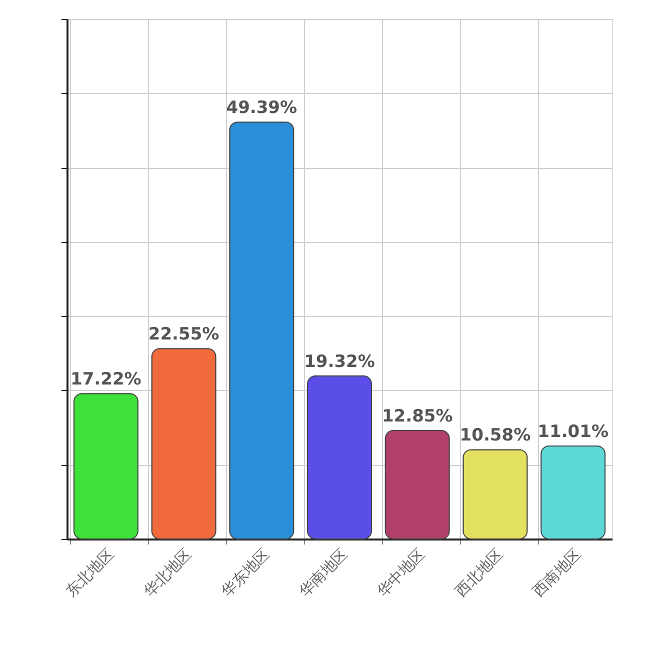  Describe the element at coordinates (262, 108) in the screenshot. I see `data-label: 49.39%` at that location.